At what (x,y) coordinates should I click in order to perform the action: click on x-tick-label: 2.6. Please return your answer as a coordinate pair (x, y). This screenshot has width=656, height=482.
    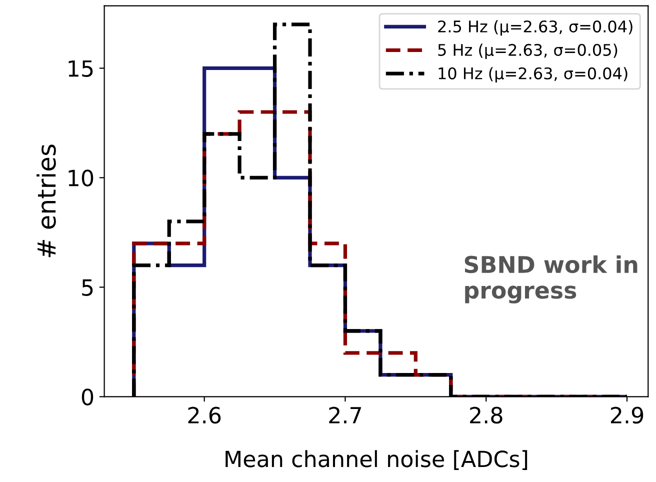
    Looking at the image, I should click on (204, 415).